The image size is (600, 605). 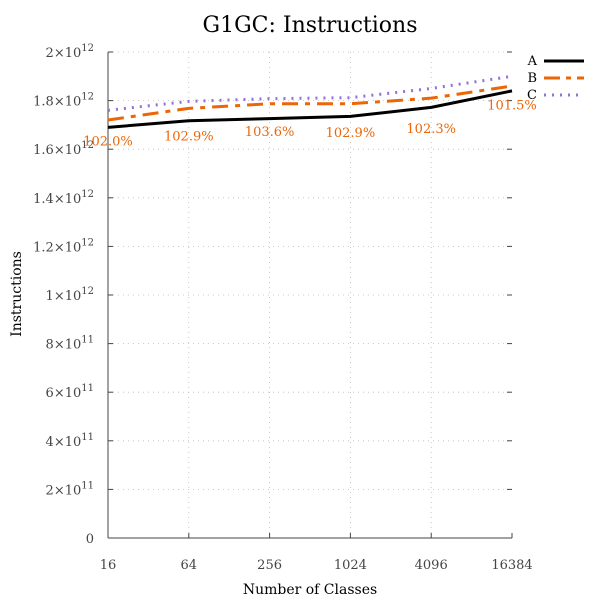 I want to click on y-tick-label: 1.2×10¹², so click(x=63, y=246).